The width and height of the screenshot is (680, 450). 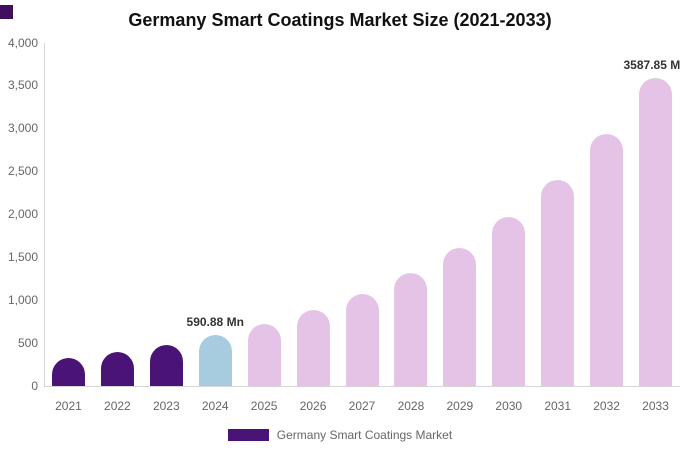 I want to click on bar-2028, so click(x=411, y=329).